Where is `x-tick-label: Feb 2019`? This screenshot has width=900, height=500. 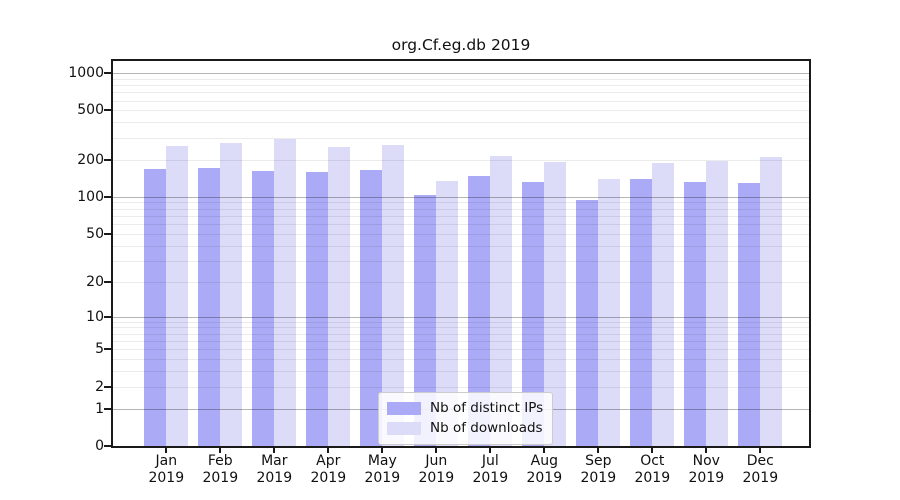
x-tick-label: Feb 2019 is located at coordinates (220, 469).